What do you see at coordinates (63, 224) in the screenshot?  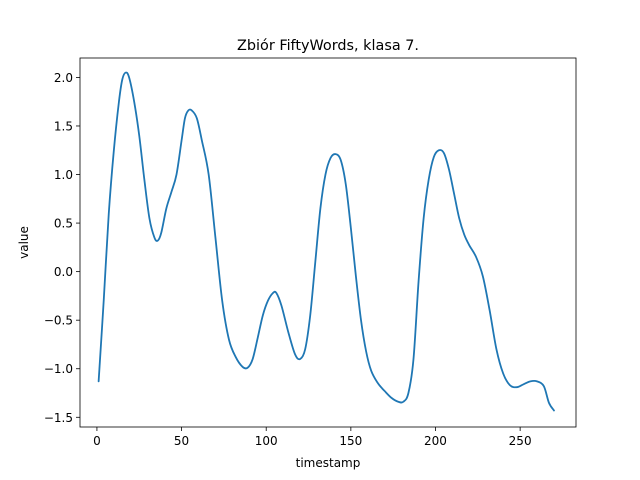 I see `y-tick-label: 0.5` at bounding box center [63, 224].